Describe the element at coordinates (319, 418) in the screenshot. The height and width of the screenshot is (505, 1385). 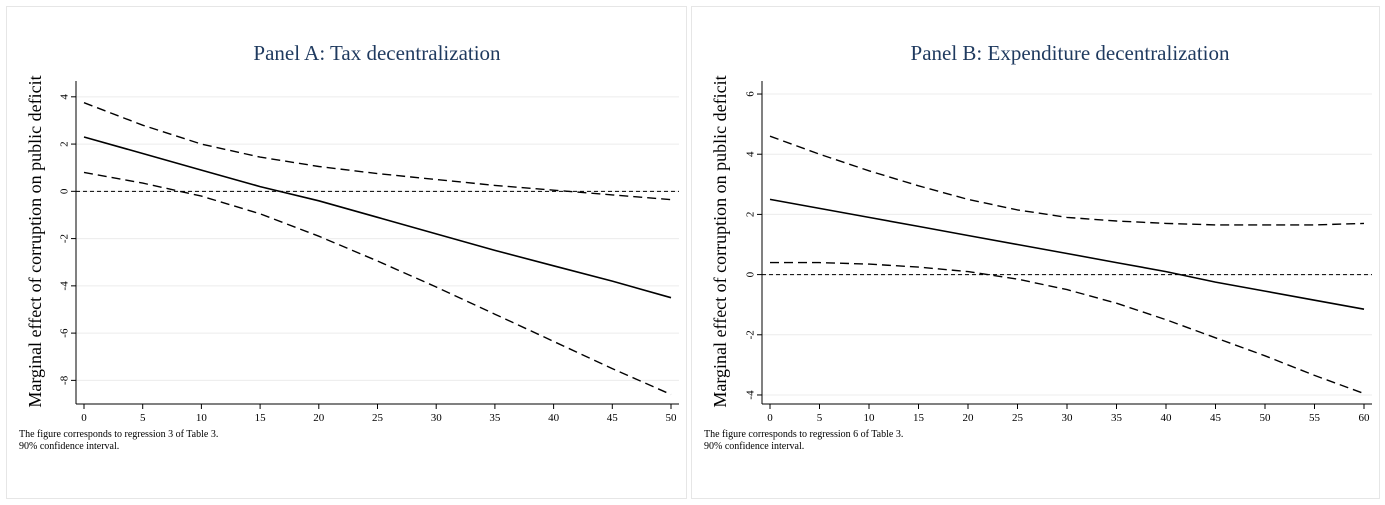
I see `panel-a-xtick-label: 20` at that location.